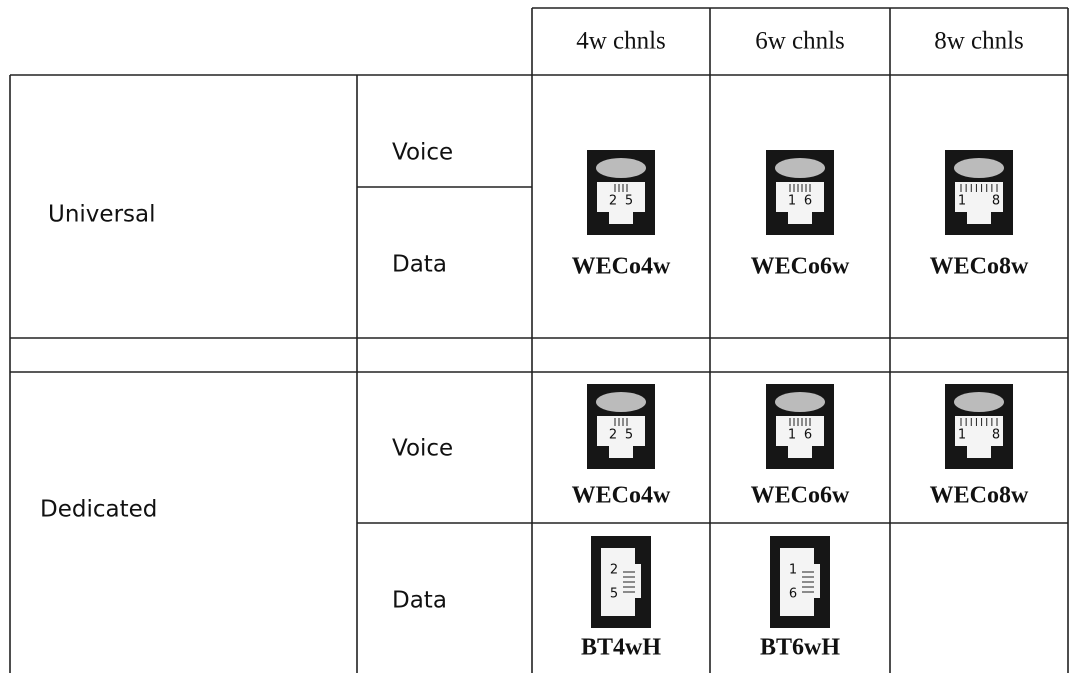  Describe the element at coordinates (621, 648) in the screenshot. I see `connector-name: BT4wH` at that location.